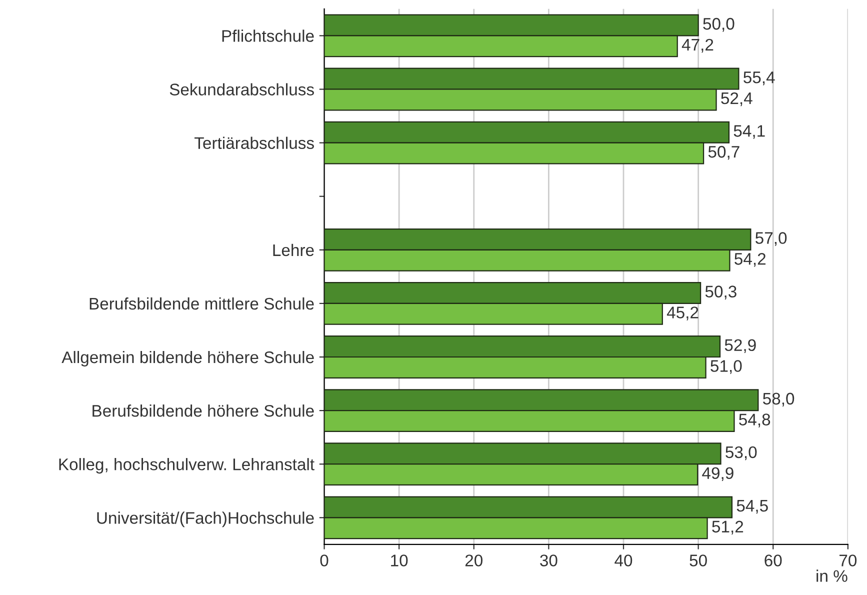 The width and height of the screenshot is (867, 595). I want to click on y-tick-label: Pflichtschule, so click(268, 36).